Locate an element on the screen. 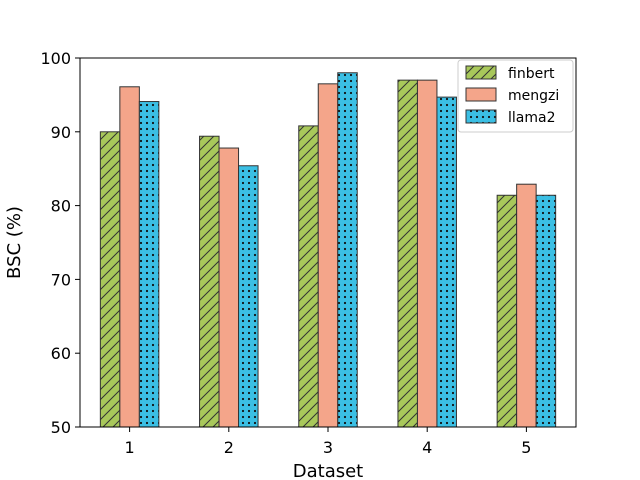  y-axis-label: BSC (%) is located at coordinates (14, 242).